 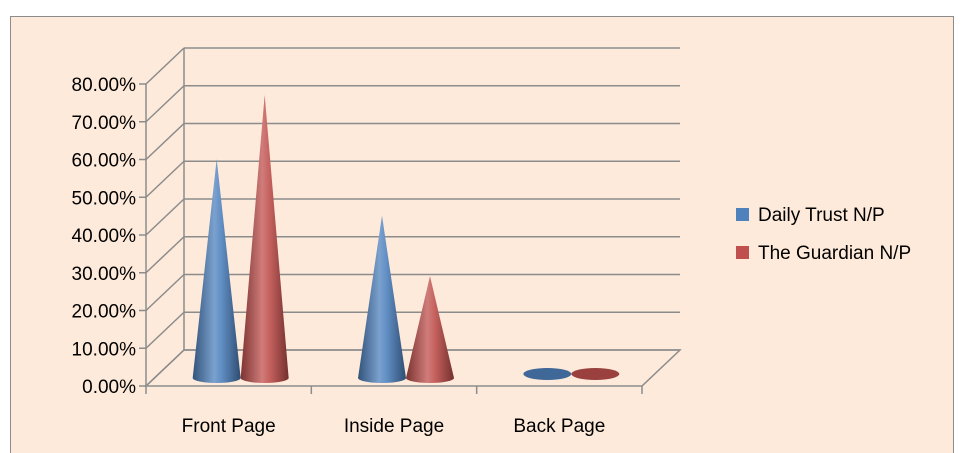 What do you see at coordinates (104, 123) in the screenshot?
I see `y-tick-label: 70.00%` at bounding box center [104, 123].